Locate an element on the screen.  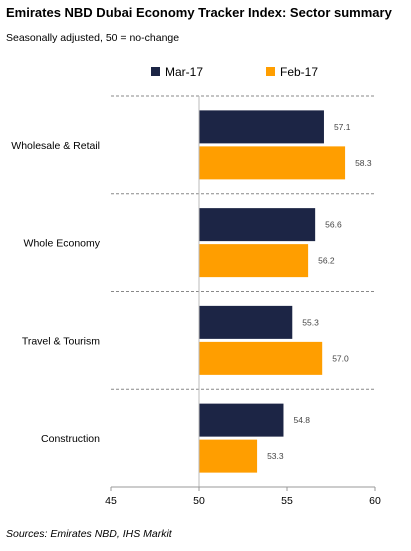
legend-swatch-feb17 is located at coordinates (270, 71).